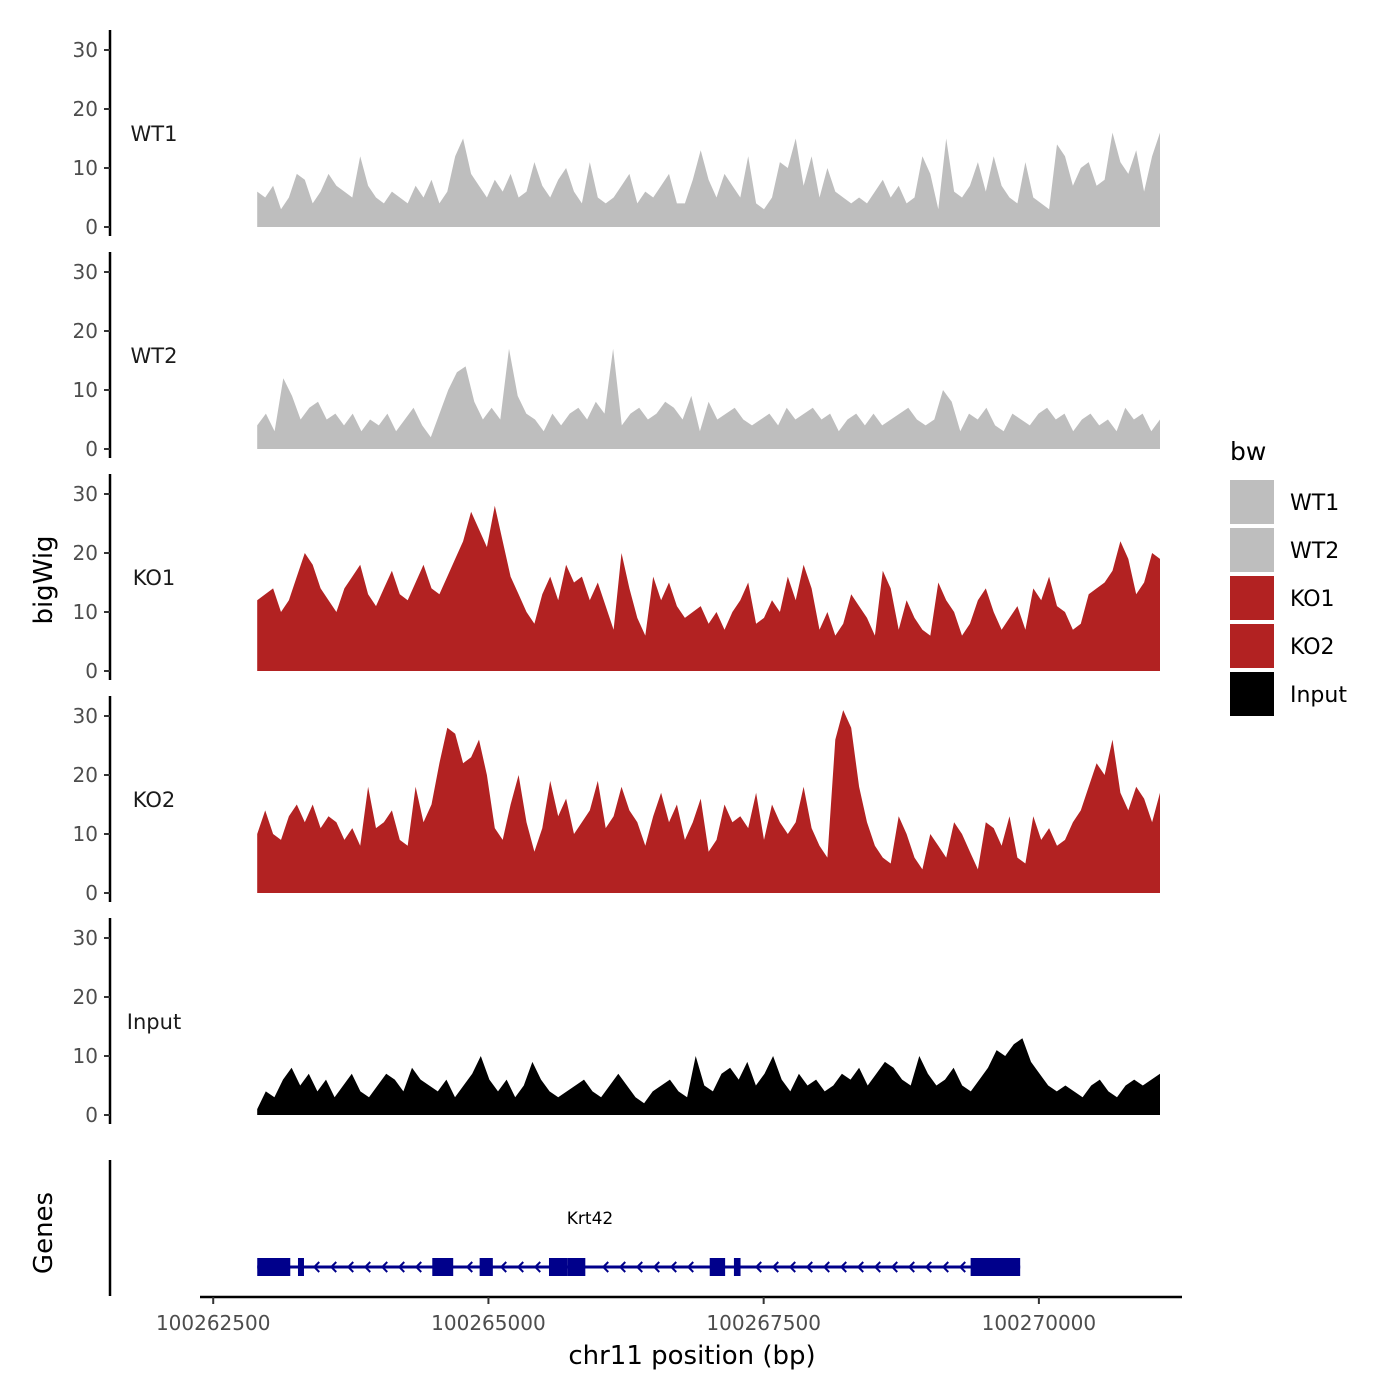  I want to click on genes-axis-title: Genes, so click(44, 1233).